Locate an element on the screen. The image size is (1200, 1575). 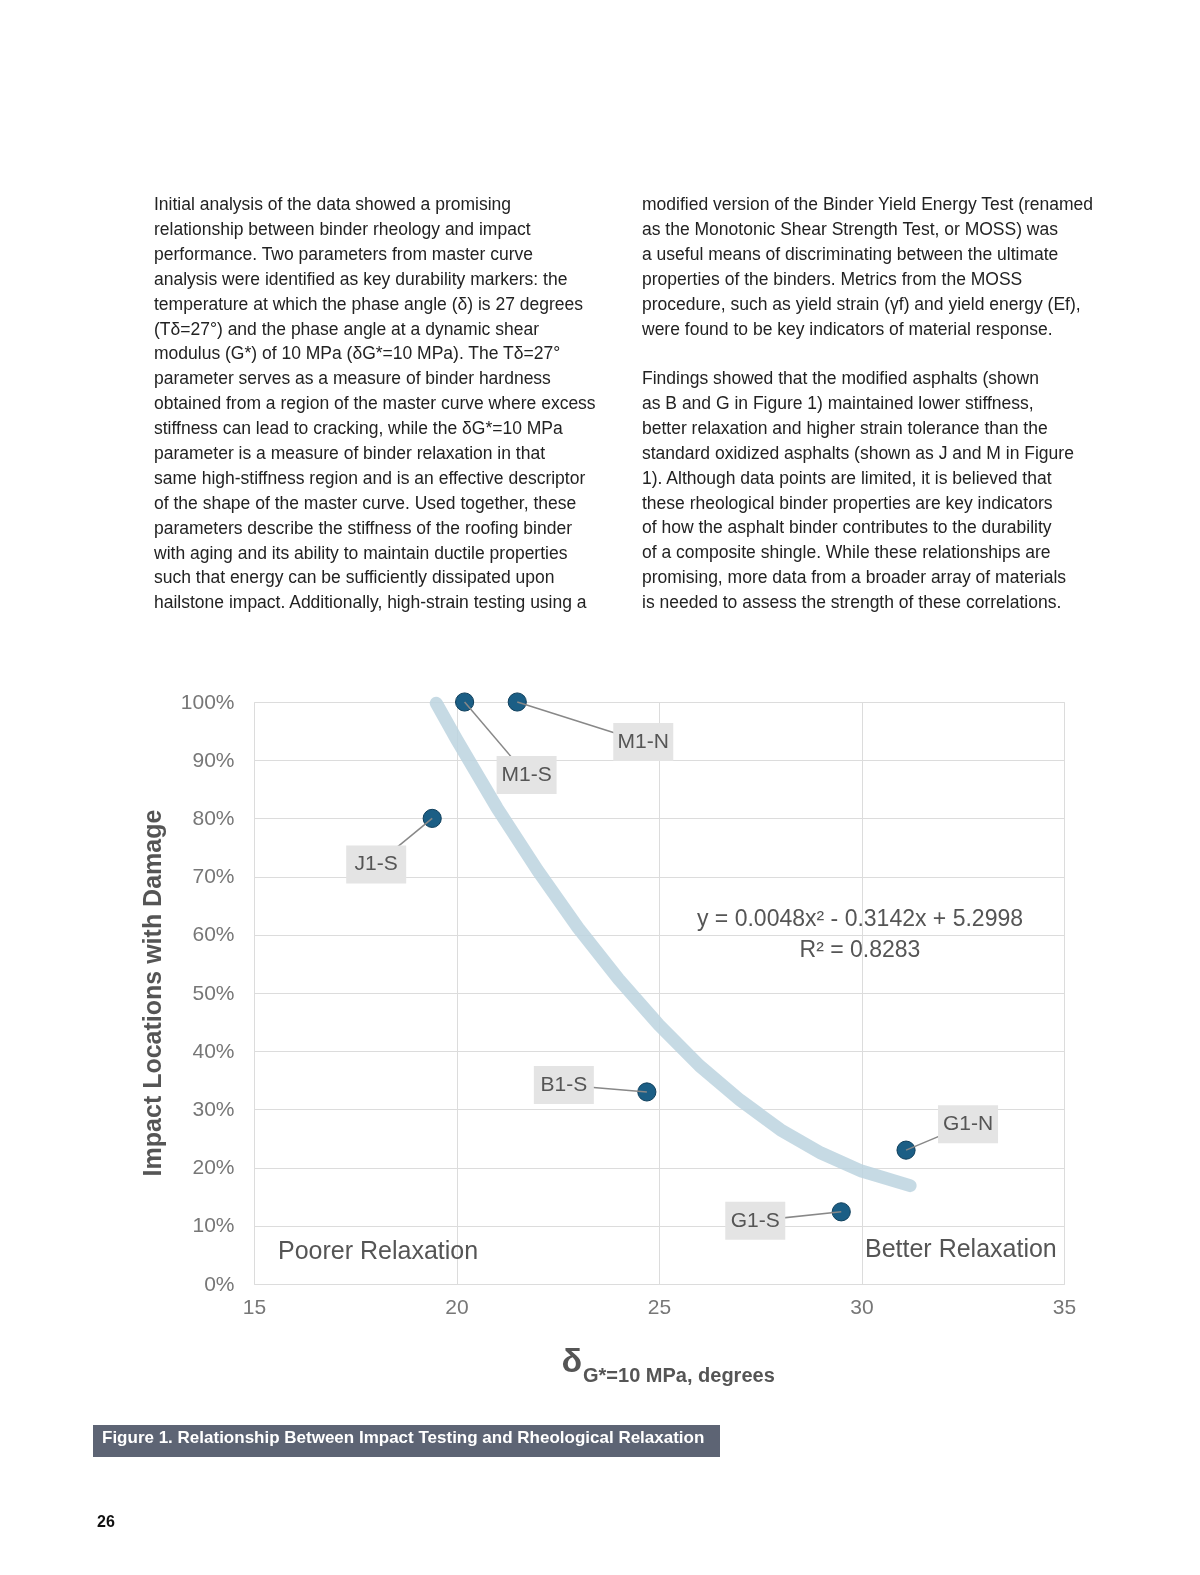
text: modified version of the Binder Yield Energy Test (renamed as the Monotonic Shear Strength Test, or MOSS) was a useful means of discriminating between the ultimate properties of the binders. Metrics from the MOSS procedure, such as yield strain (γf) and yield energy (Ef), were found to be key indicators of material response. is located at coordinates (867, 266).